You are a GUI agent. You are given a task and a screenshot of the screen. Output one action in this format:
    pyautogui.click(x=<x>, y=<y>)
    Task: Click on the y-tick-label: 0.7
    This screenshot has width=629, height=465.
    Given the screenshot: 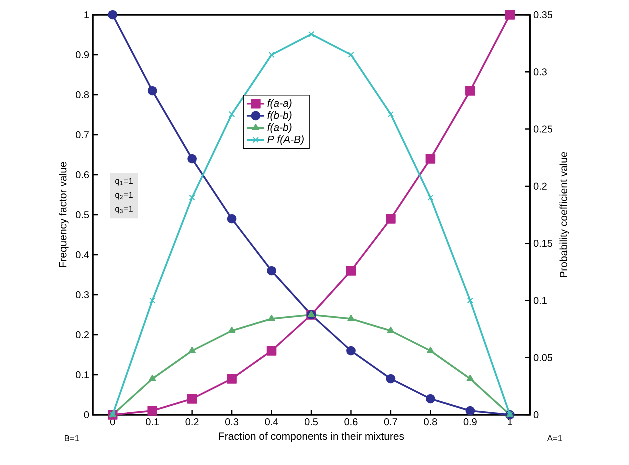 What is the action you would take?
    pyautogui.click(x=82, y=135)
    